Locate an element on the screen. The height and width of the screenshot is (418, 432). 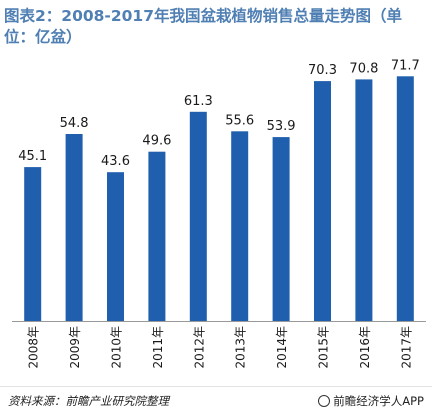
x-tick-label-2008年: 2008年 is located at coordinates (34, 347).